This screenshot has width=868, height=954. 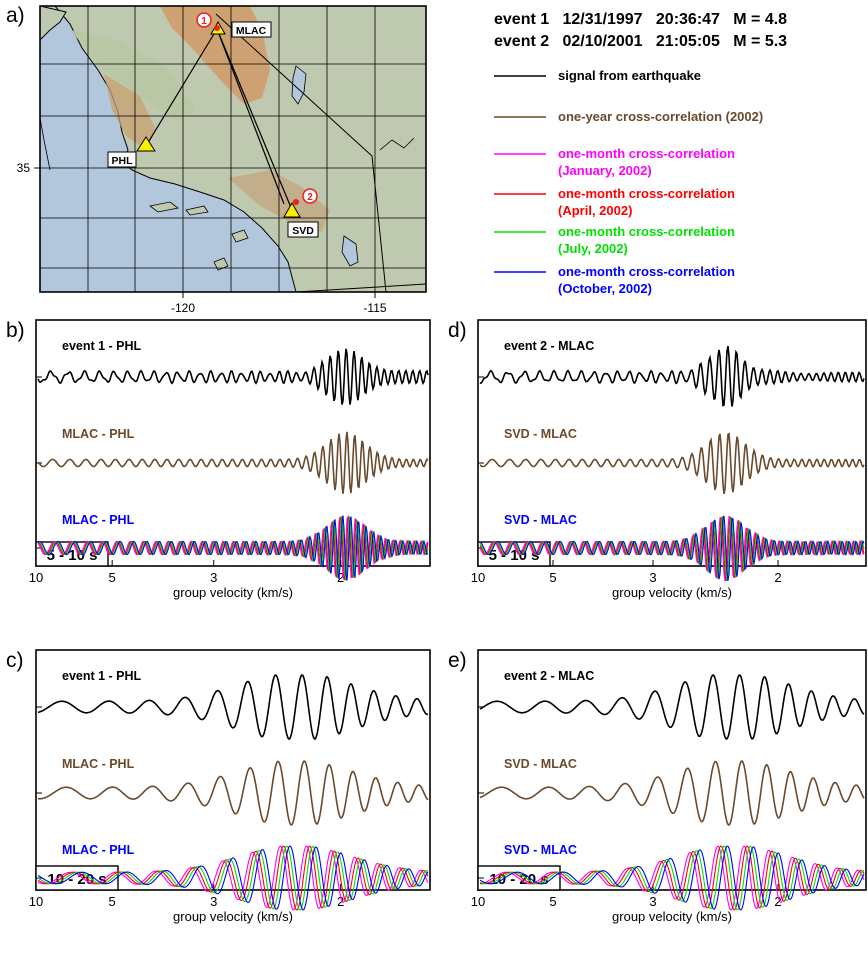 I want to click on map-event-1: 1, so click(x=204, y=20).